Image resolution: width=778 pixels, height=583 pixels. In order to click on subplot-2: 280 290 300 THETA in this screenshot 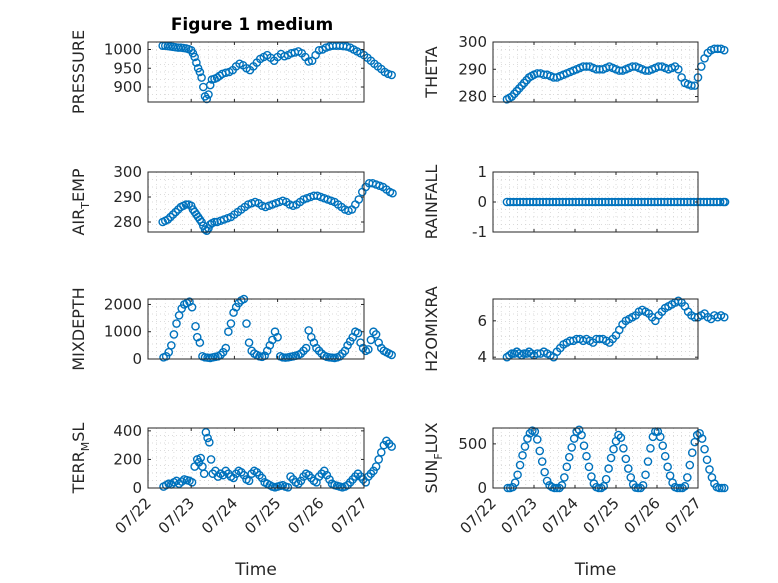, I will do `click(575, 69)`.